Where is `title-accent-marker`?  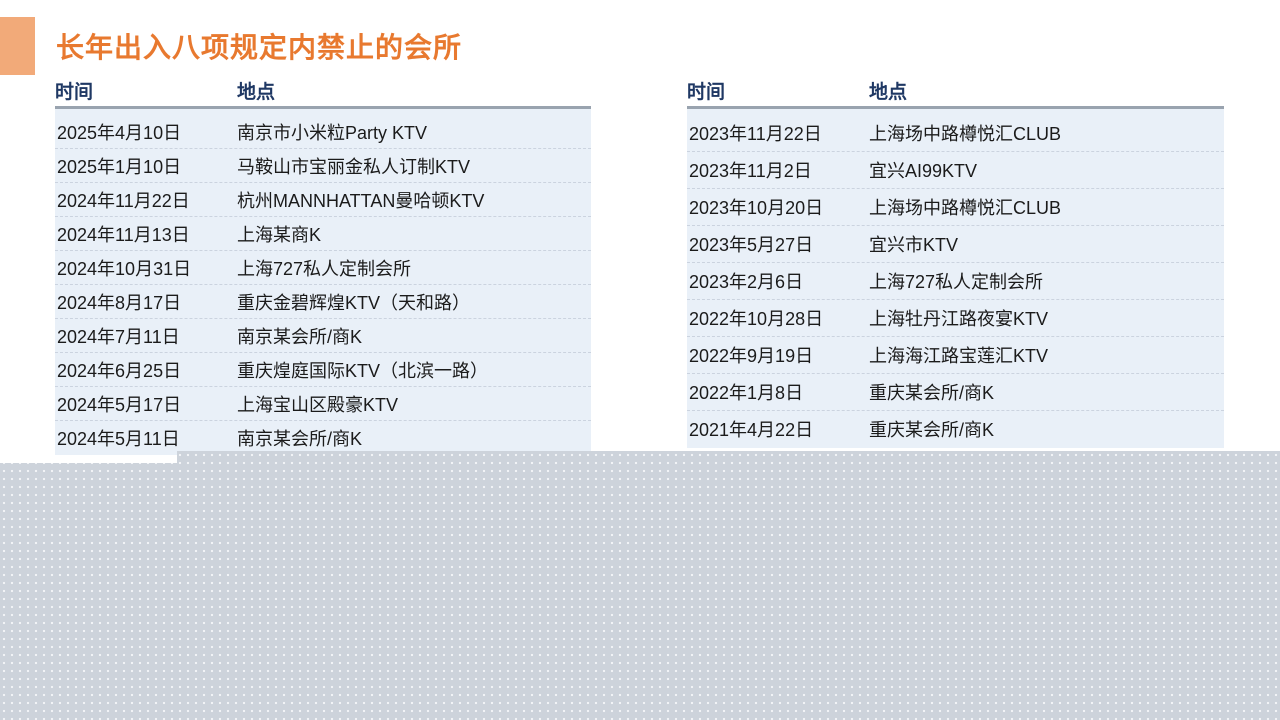 title-accent-marker is located at coordinates (17, 46).